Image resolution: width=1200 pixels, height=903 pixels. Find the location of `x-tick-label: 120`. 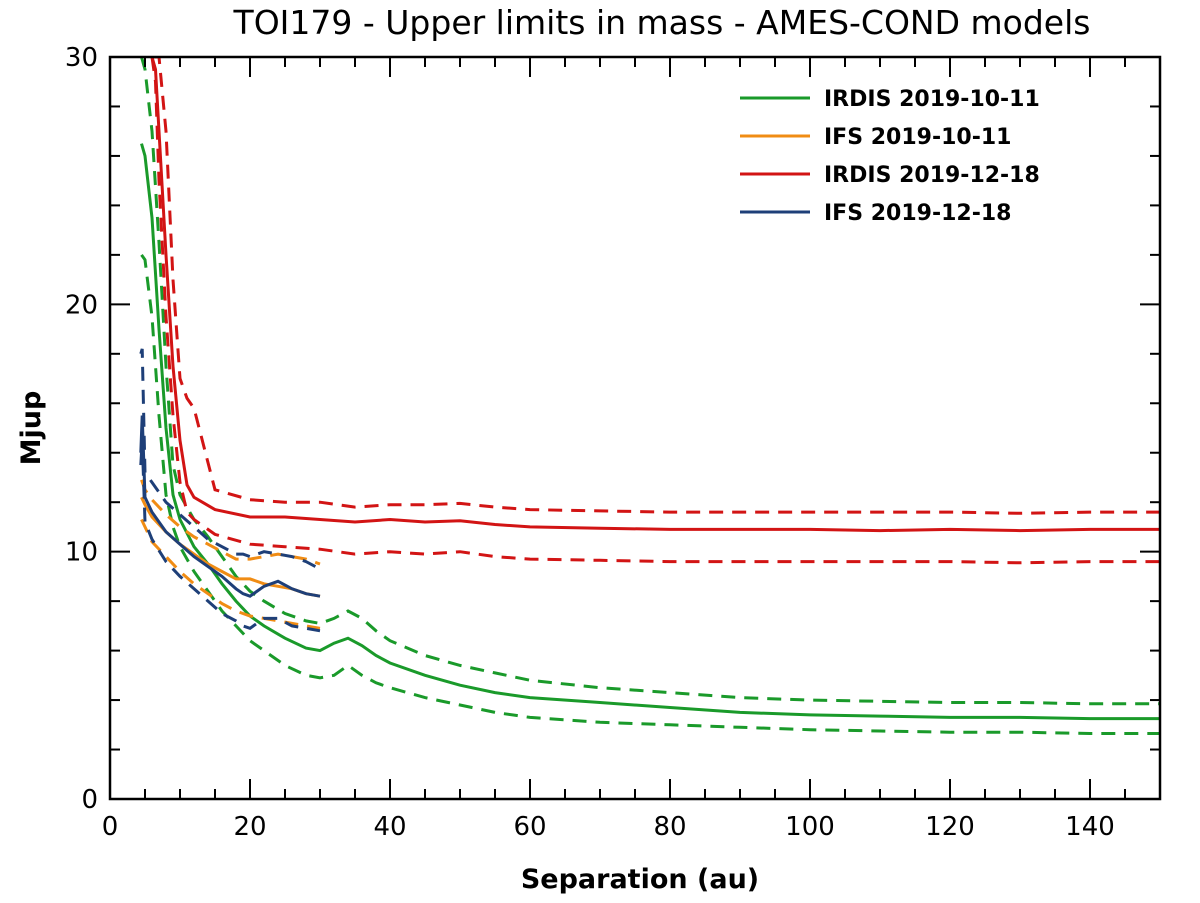

x-tick-label: 120 is located at coordinates (950, 827).